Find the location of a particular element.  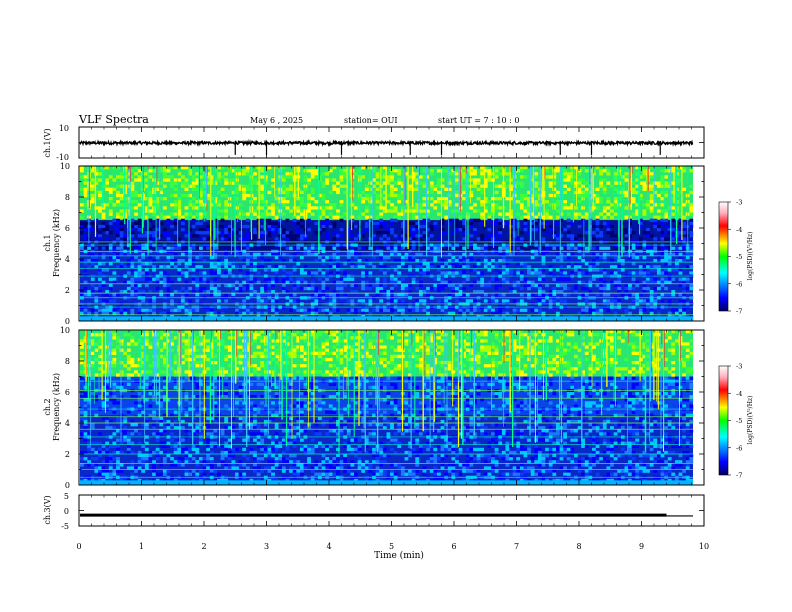

start-time-label: start UT = 7 : 10 : 0 is located at coordinates (478, 120).